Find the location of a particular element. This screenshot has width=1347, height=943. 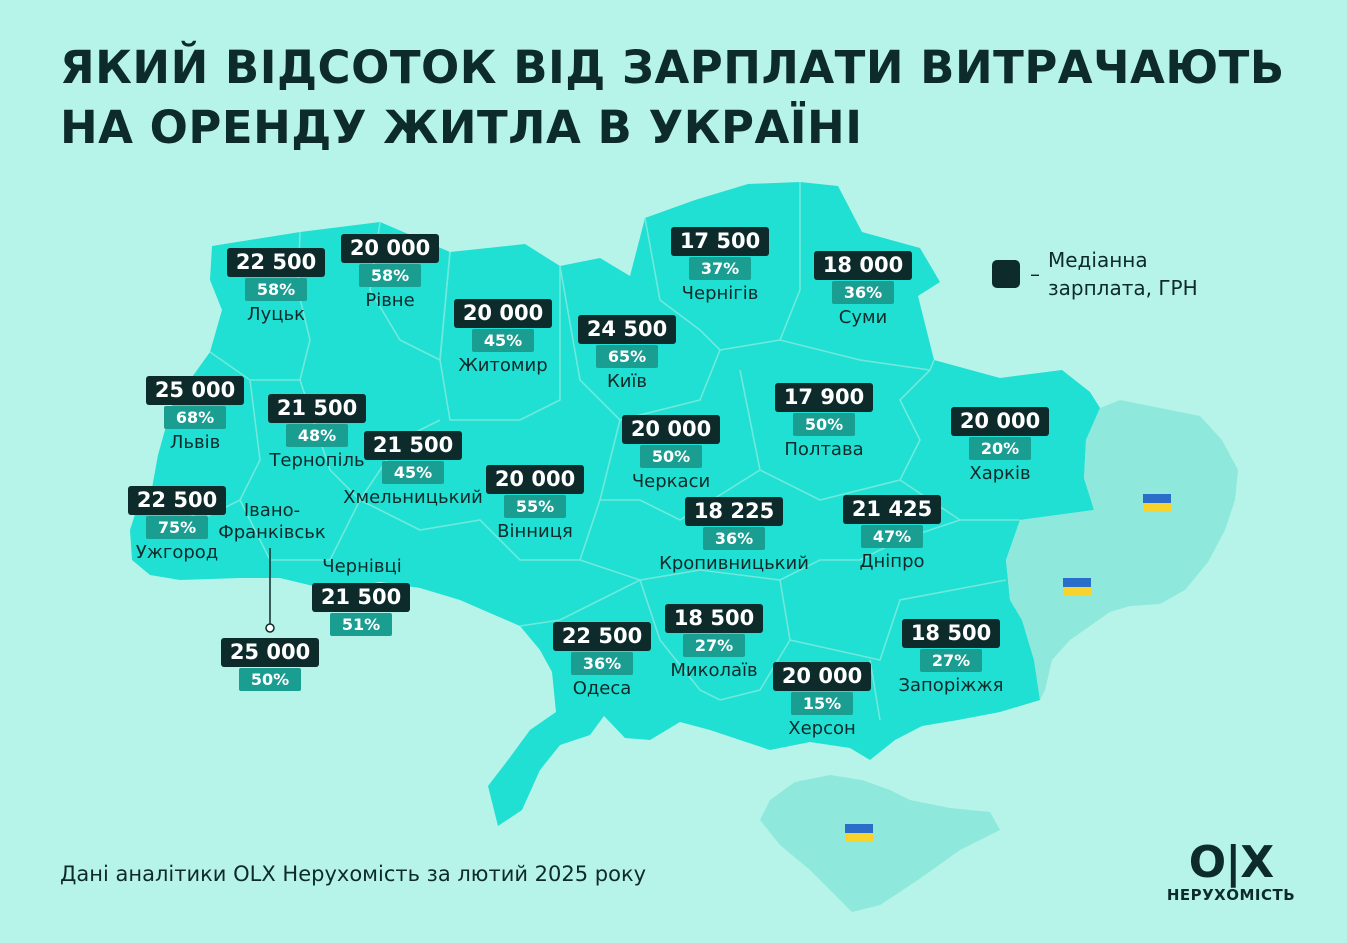

city-name: Львів is located at coordinates (195, 442).